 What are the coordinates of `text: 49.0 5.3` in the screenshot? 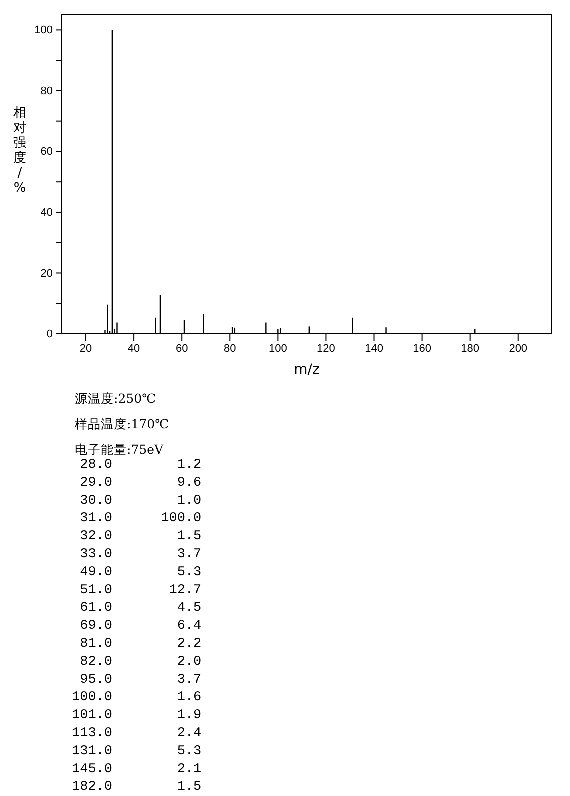 It's located at (137, 572).